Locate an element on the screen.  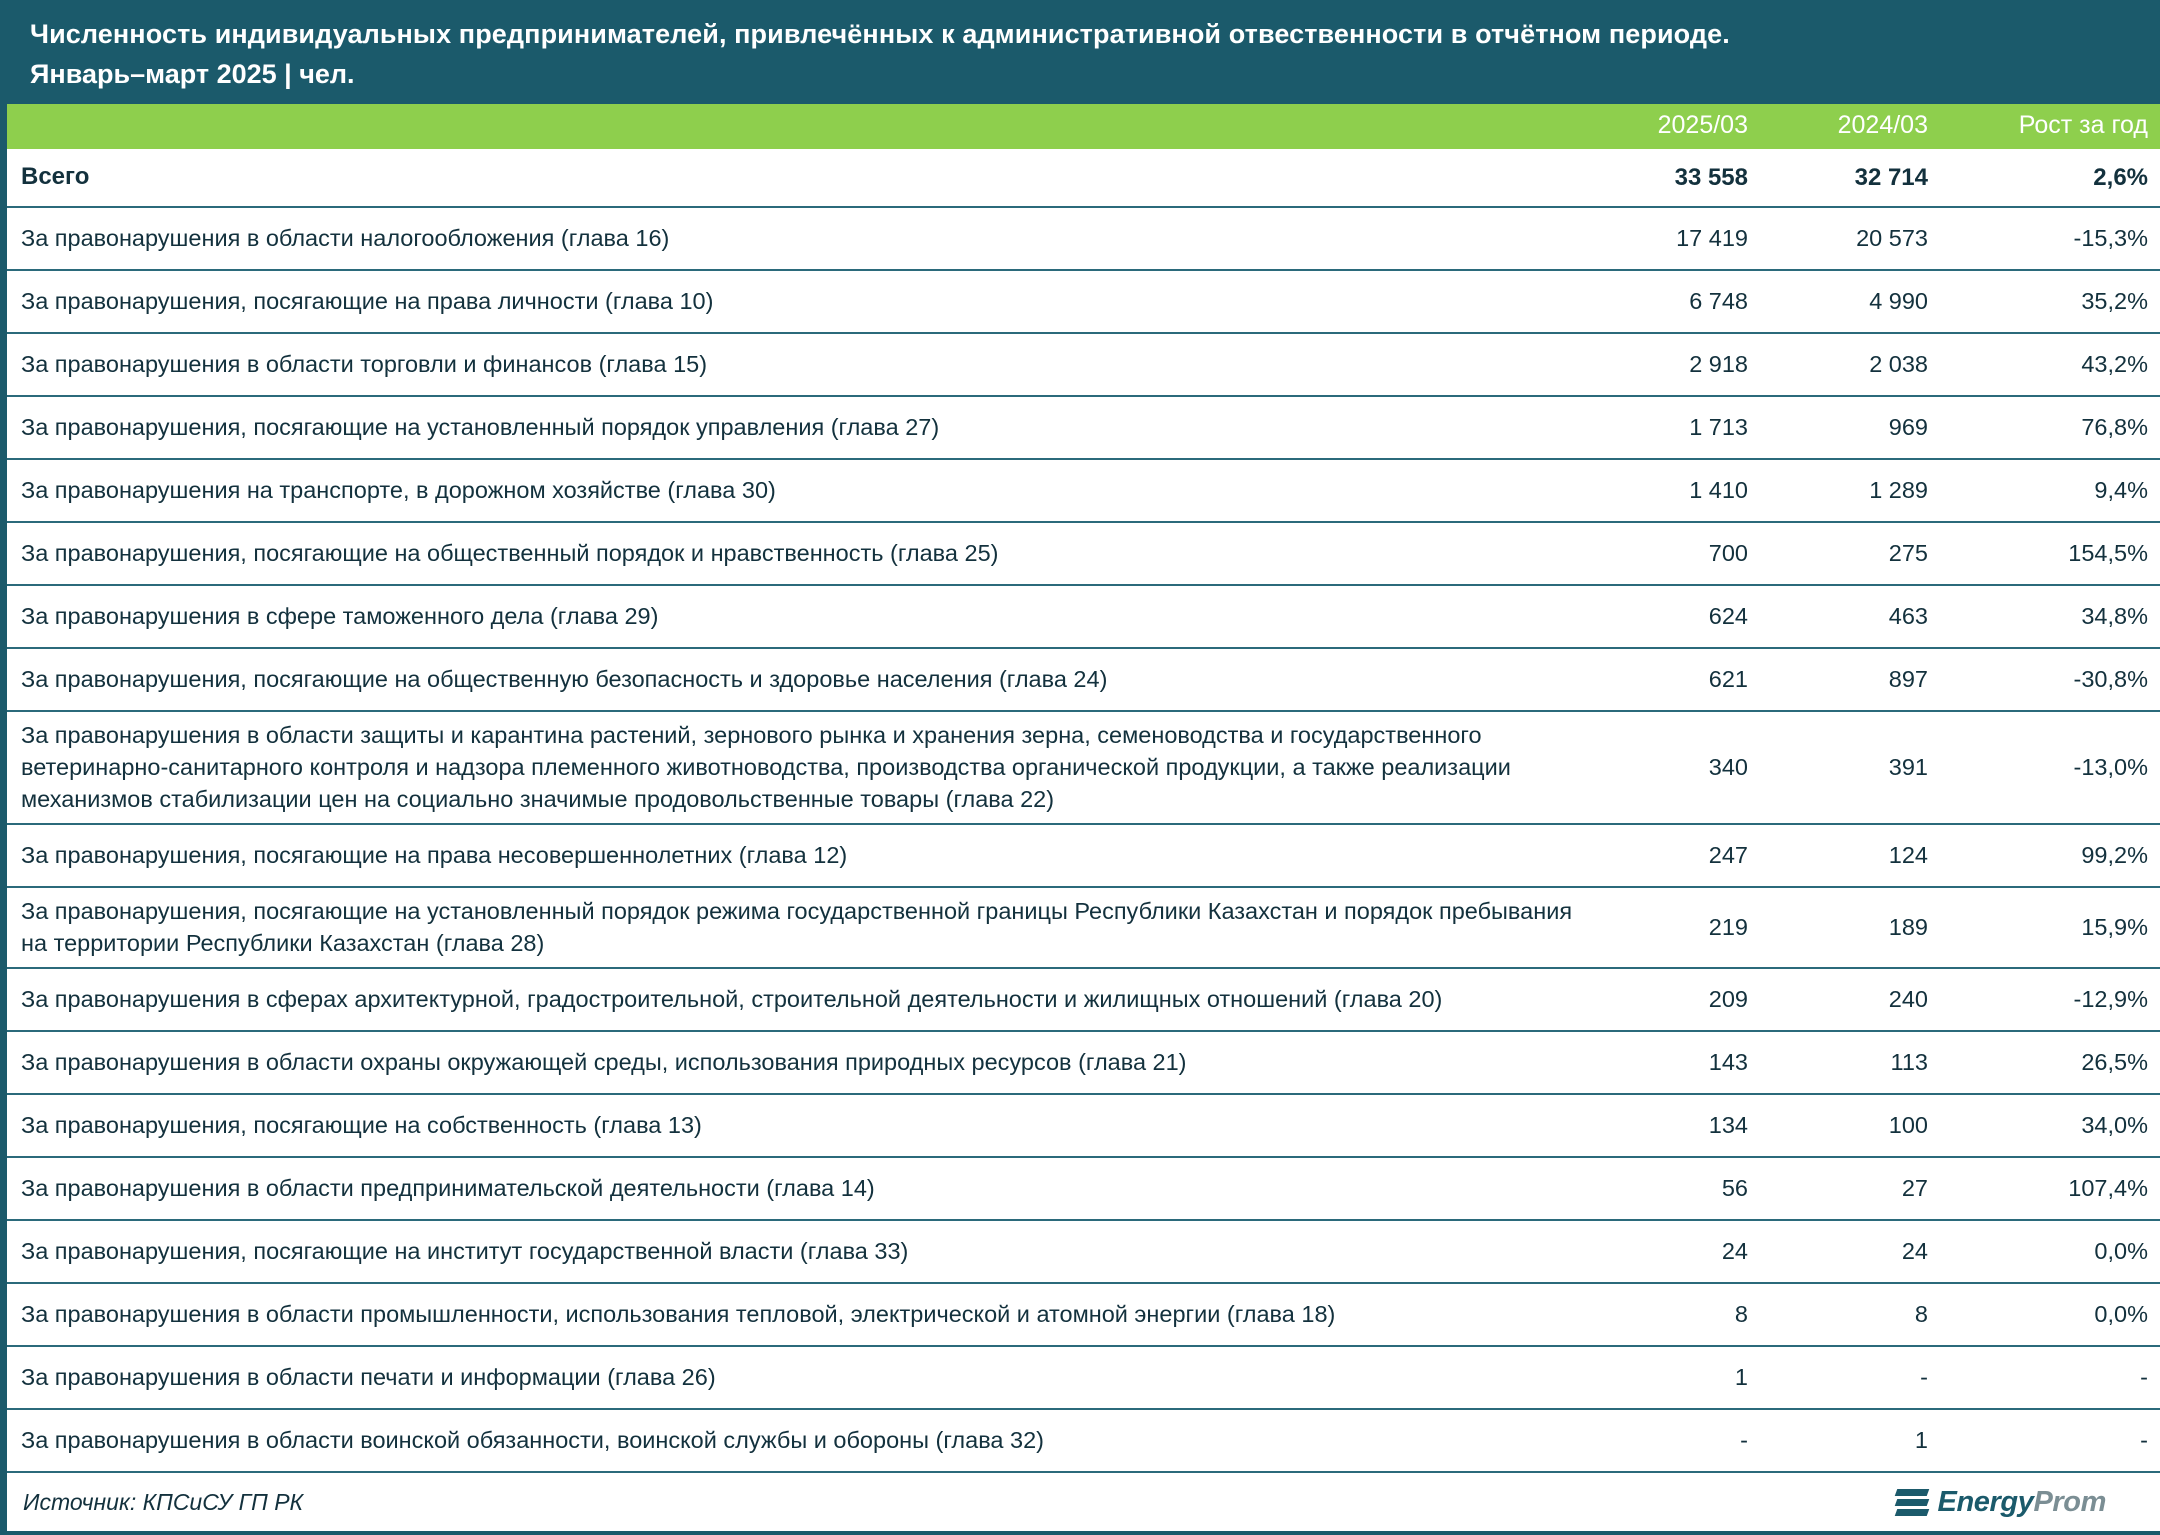
row-value-growth: -15,3% is located at coordinates (2055, 238).